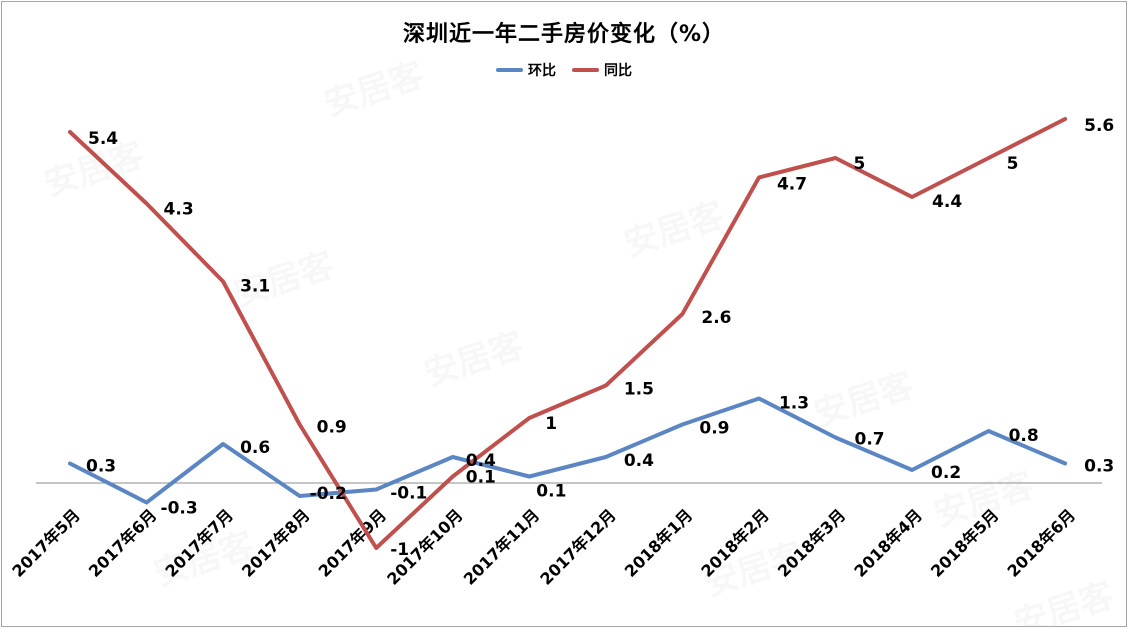 This screenshot has width=1128, height=628. I want to click on mom-data-label: -0.2, so click(328, 494).